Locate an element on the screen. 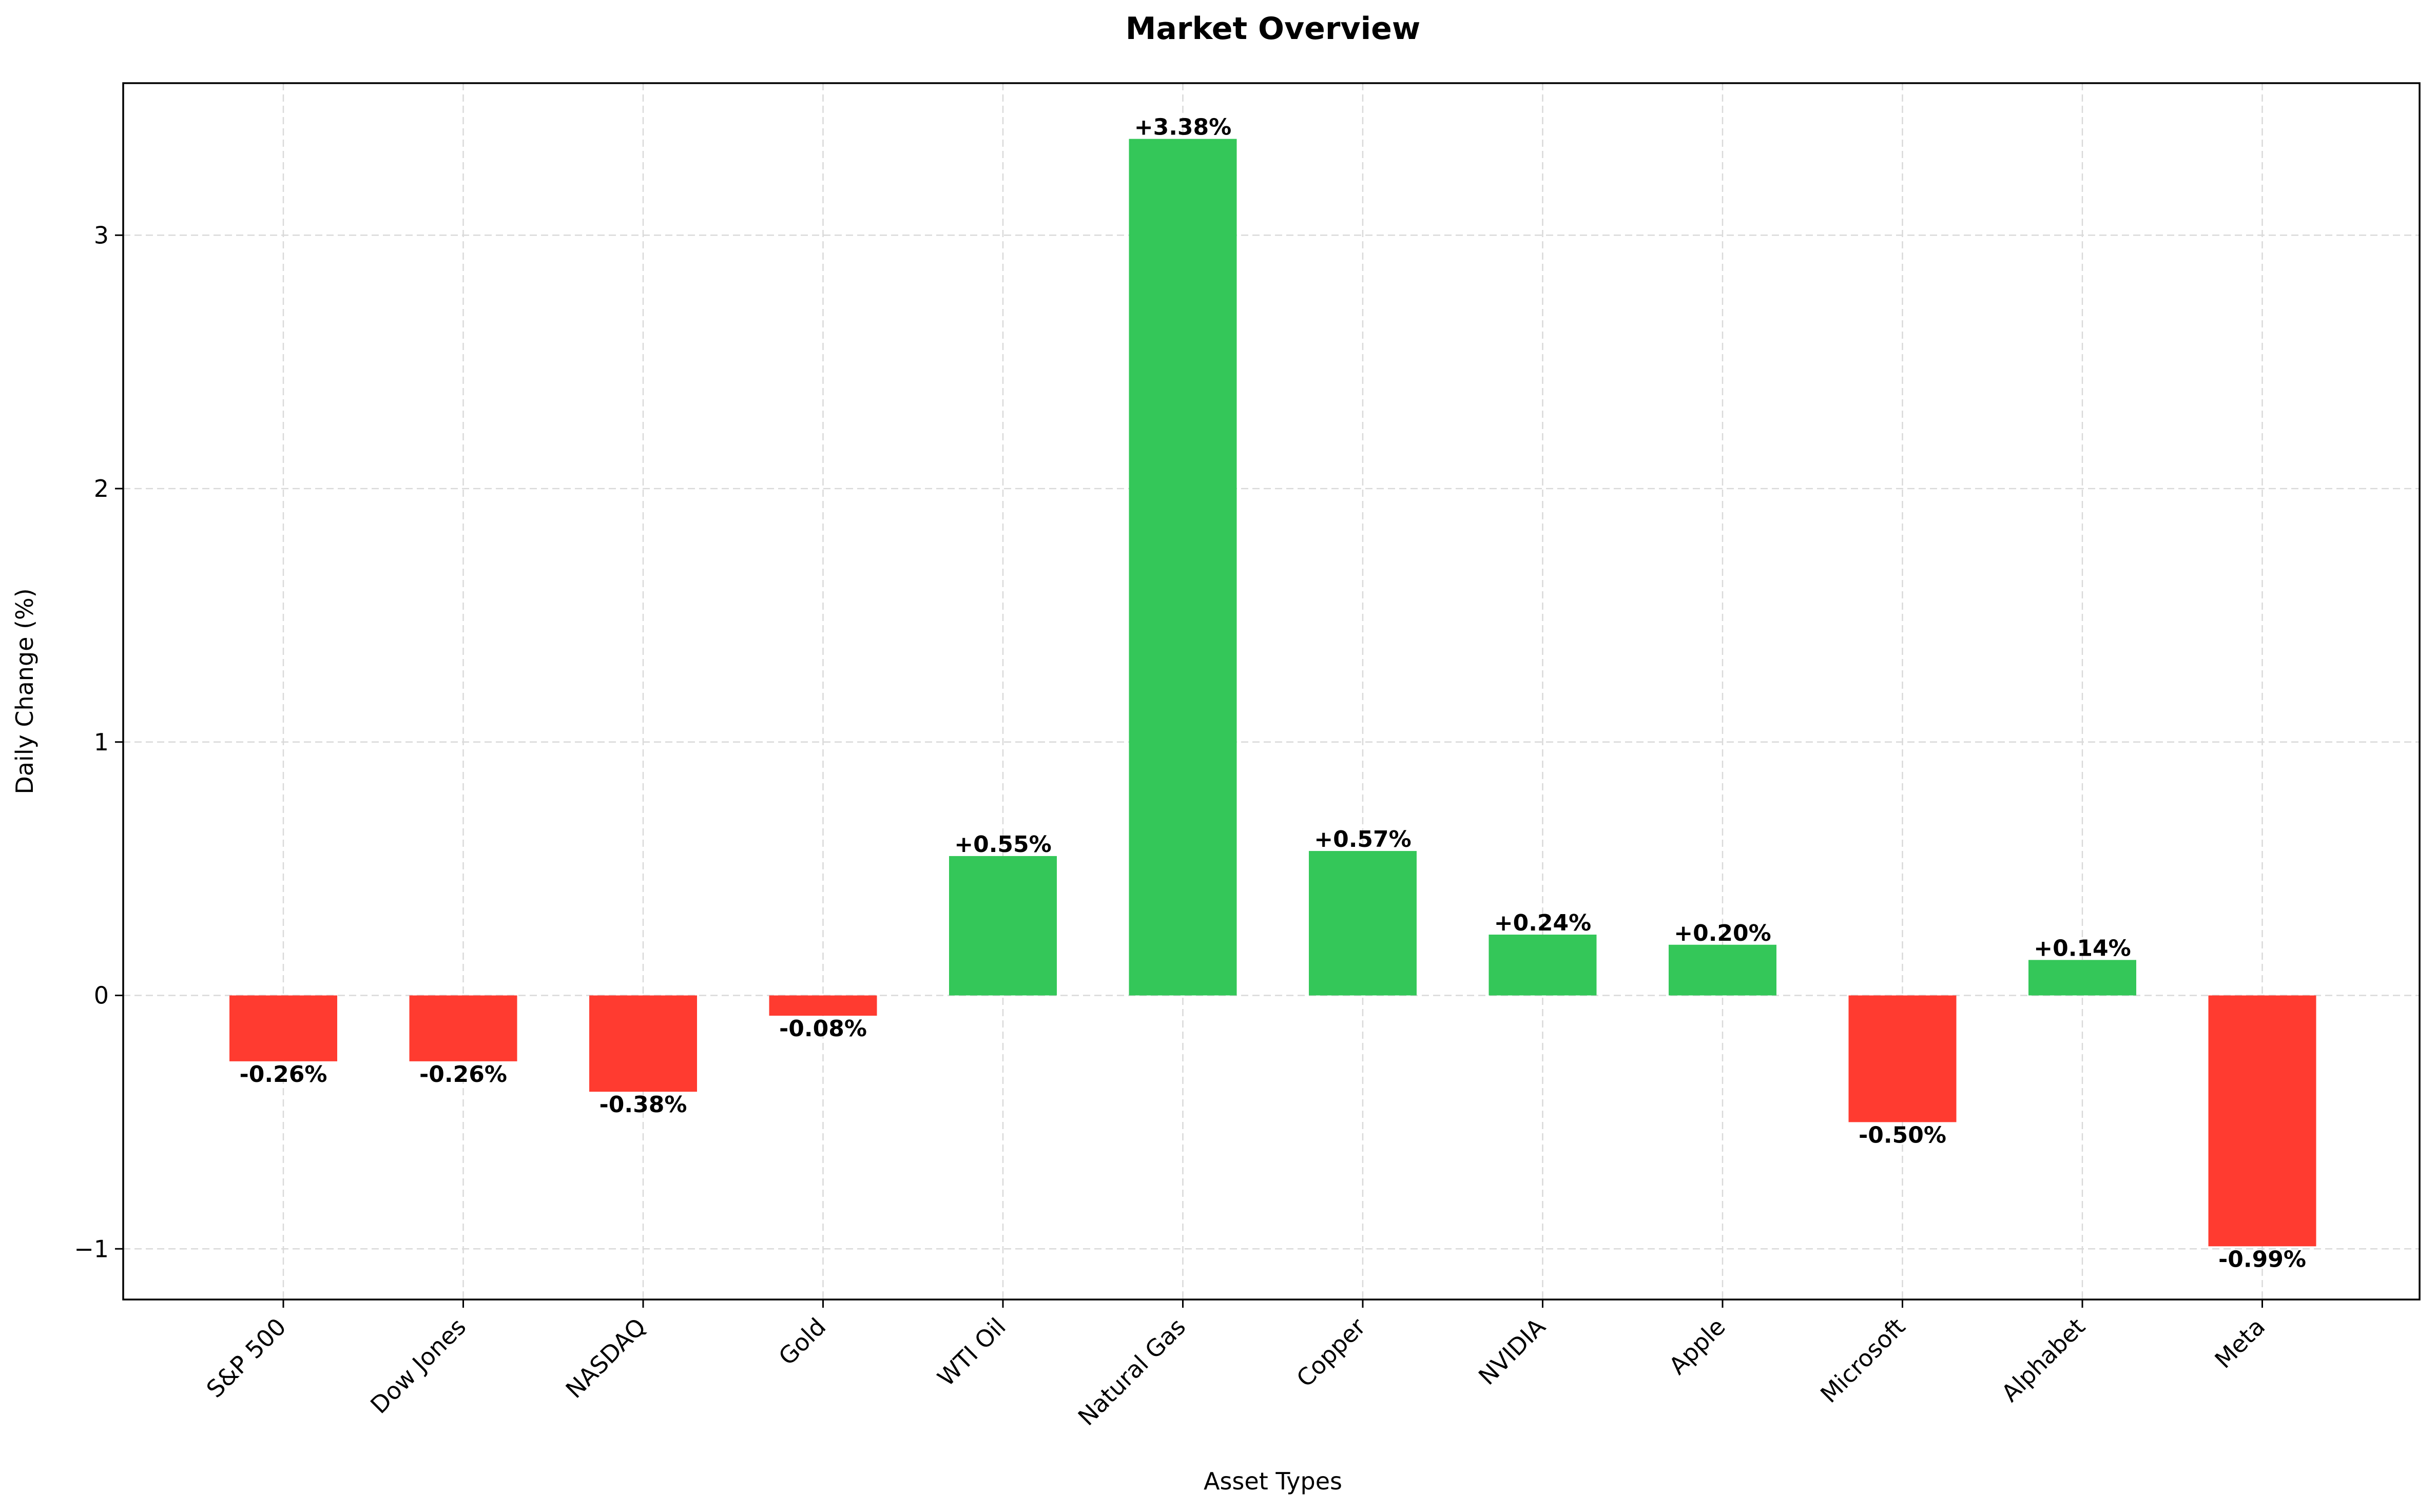 The height and width of the screenshot is (1512, 2436). bar-value-label: +0.14% is located at coordinates (2082, 948).